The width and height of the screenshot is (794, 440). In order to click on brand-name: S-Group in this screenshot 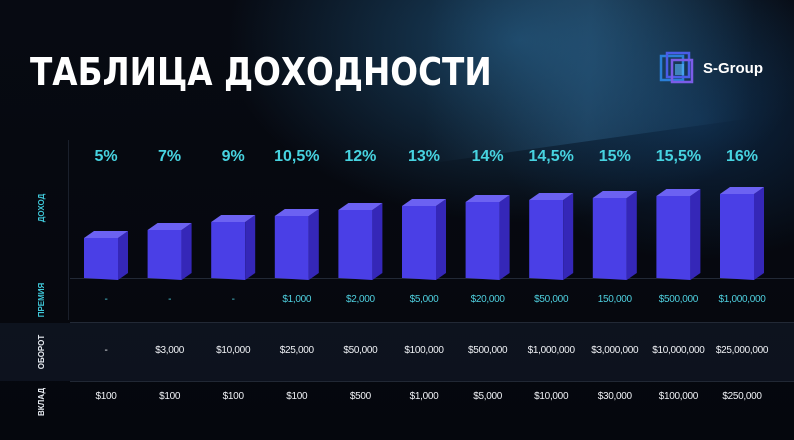, I will do `click(733, 68)`.